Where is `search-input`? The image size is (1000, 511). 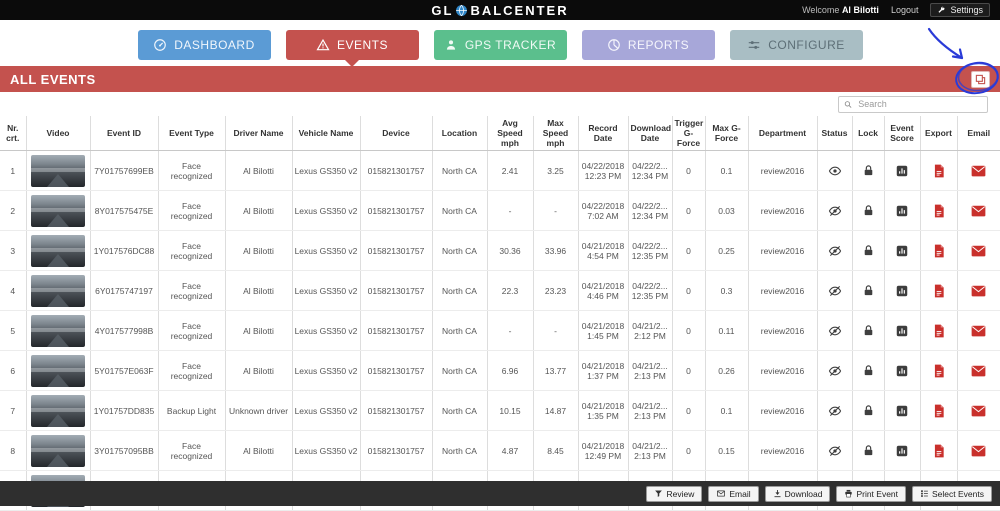
search-input is located at coordinates (919, 104).